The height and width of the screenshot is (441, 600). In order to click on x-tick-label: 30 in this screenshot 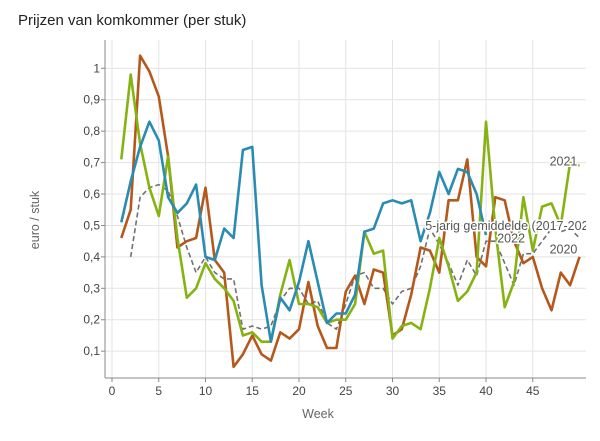, I will do `click(393, 391)`.